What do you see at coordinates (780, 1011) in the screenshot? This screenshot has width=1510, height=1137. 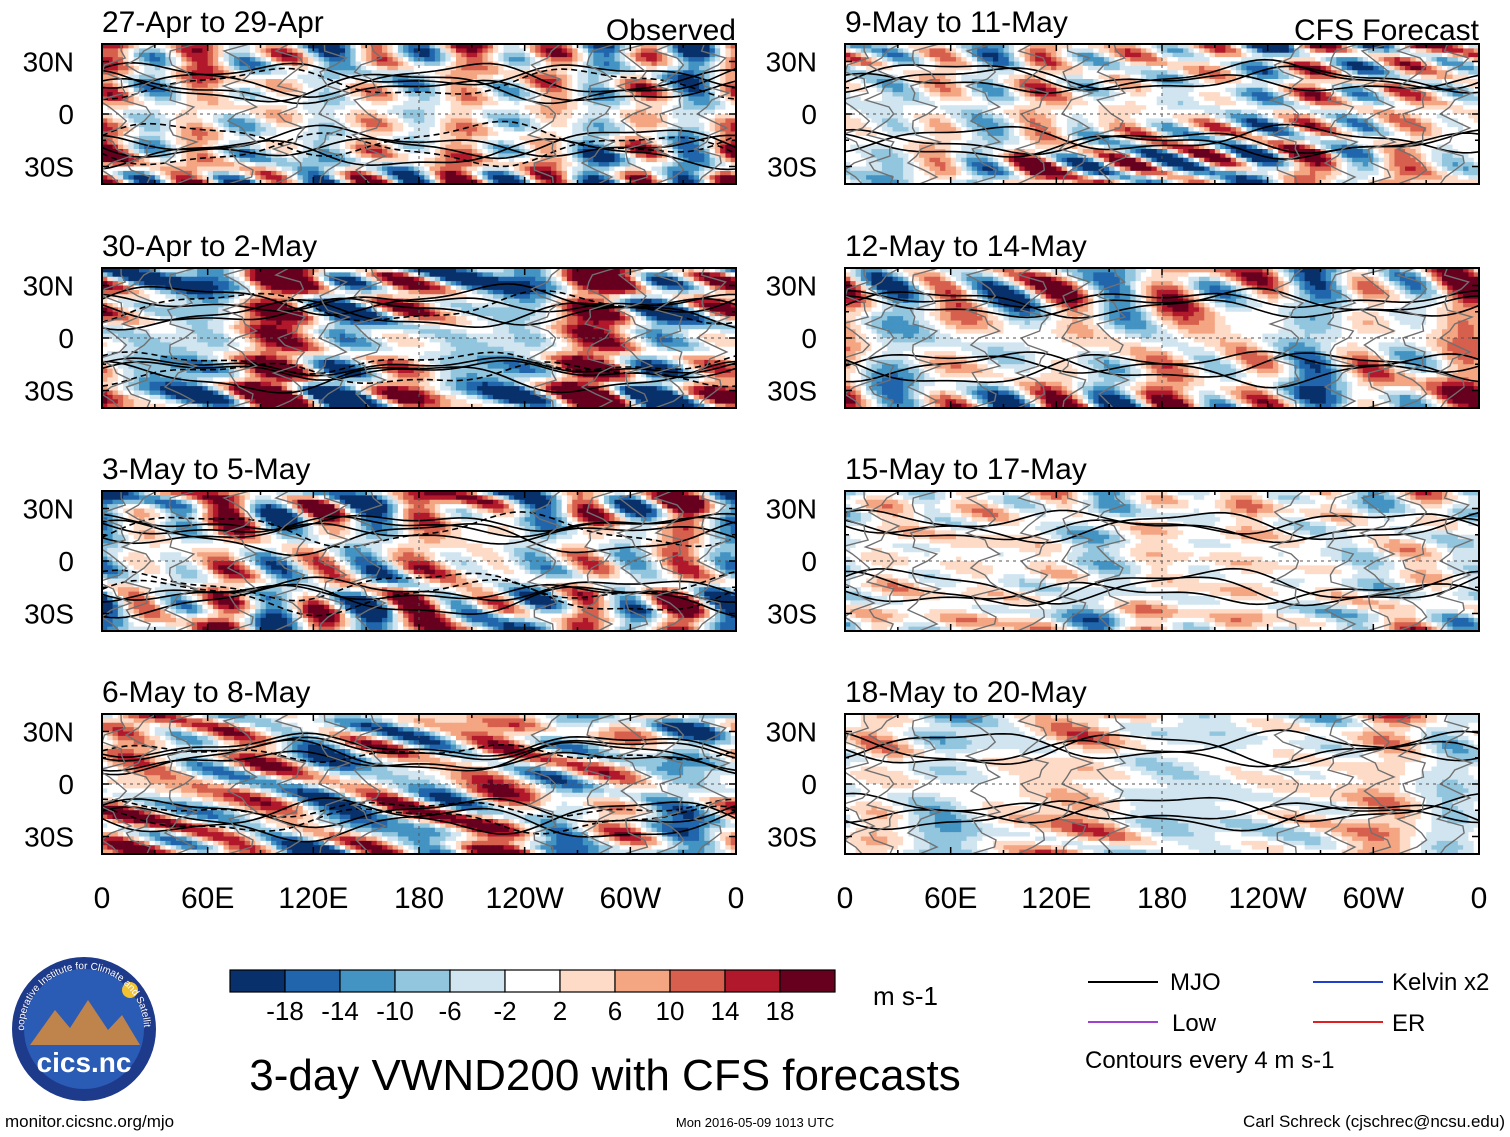 I see `colorbar-tick-label: 18` at bounding box center [780, 1011].